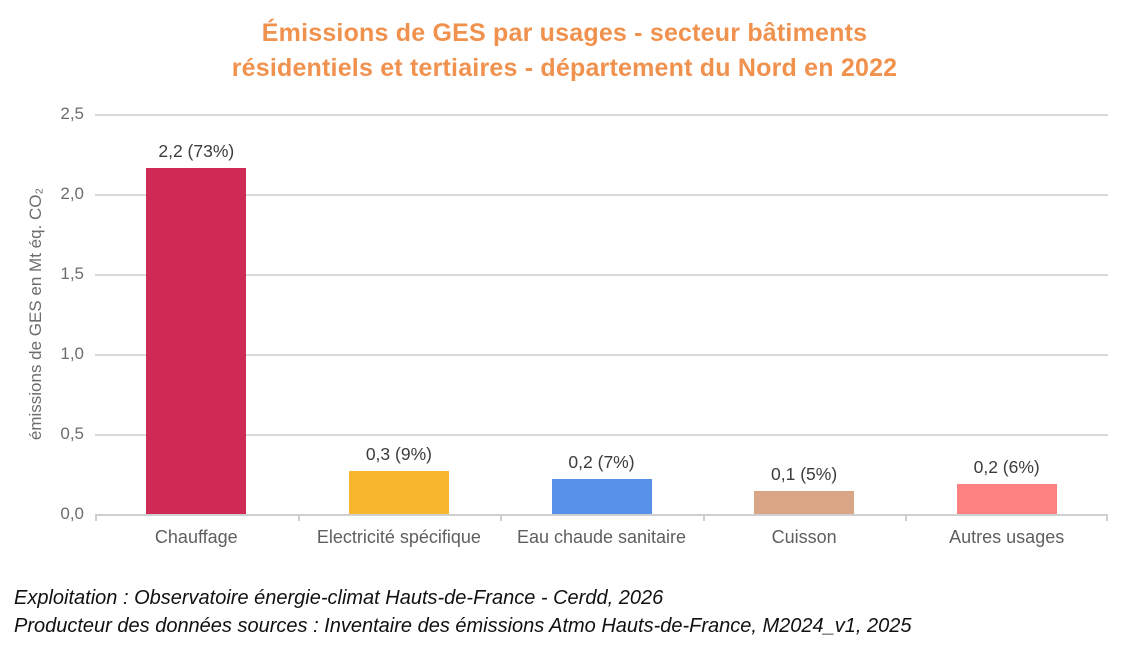 The image size is (1129, 646). I want to click on y-tick-label: 2,0, so click(72, 193).